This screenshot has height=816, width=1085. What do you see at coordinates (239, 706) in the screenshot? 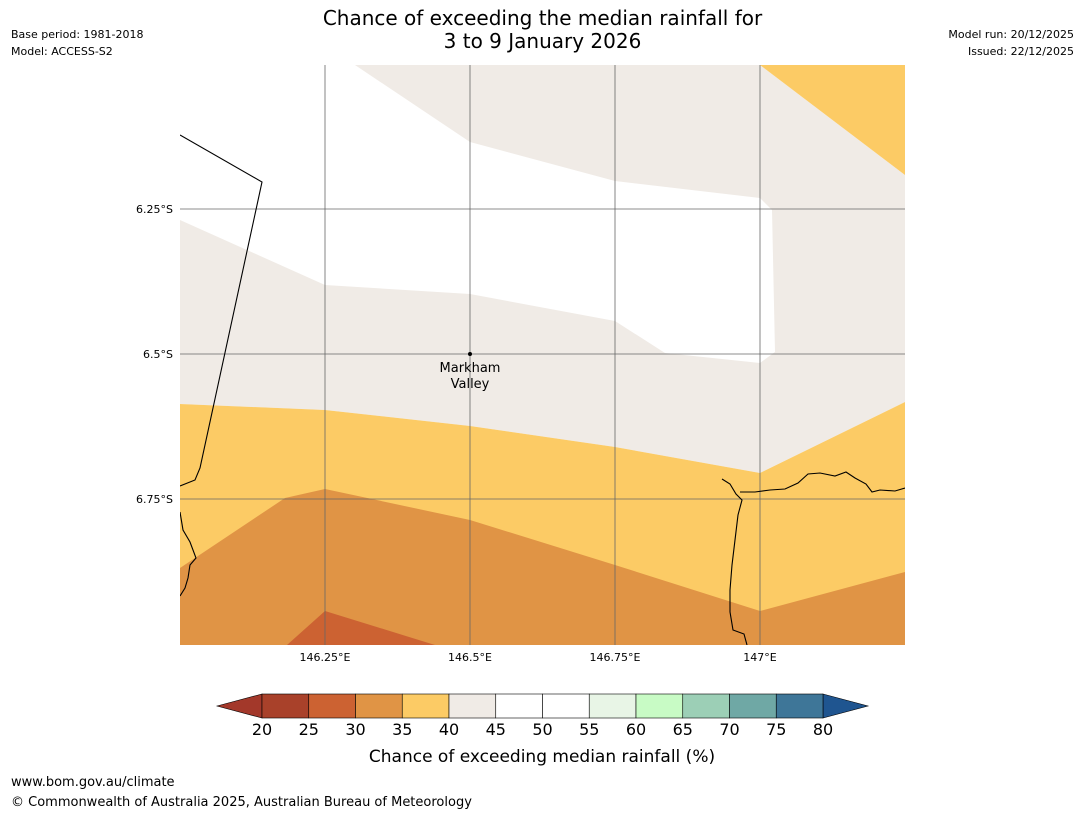
I see `colorbar-under-arrow` at bounding box center [239, 706].